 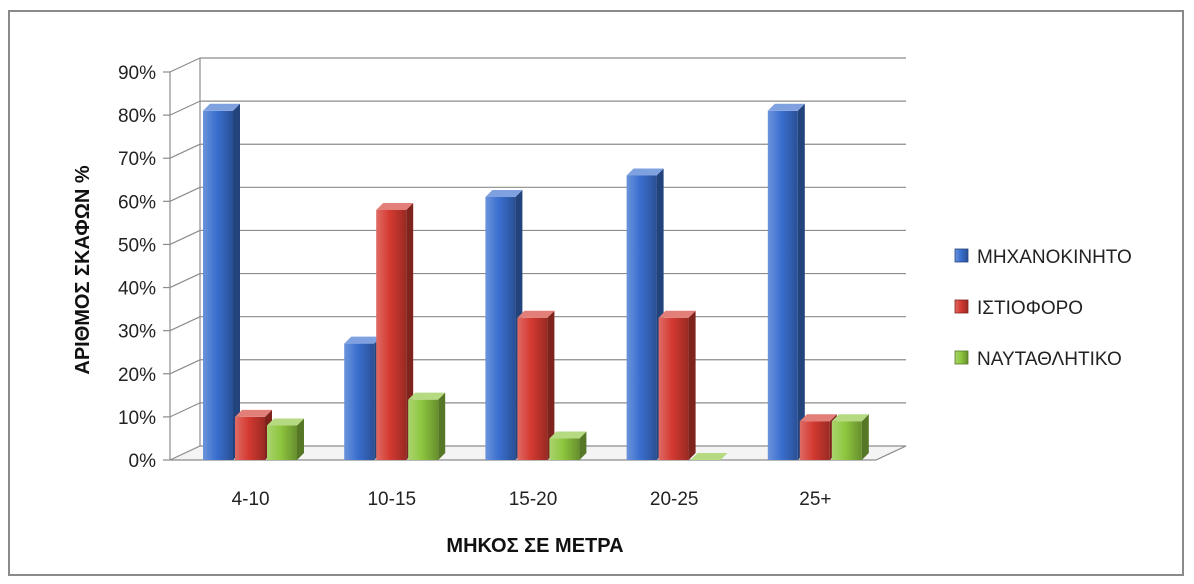 I want to click on y-tick-label: 0%, so click(x=143, y=461).